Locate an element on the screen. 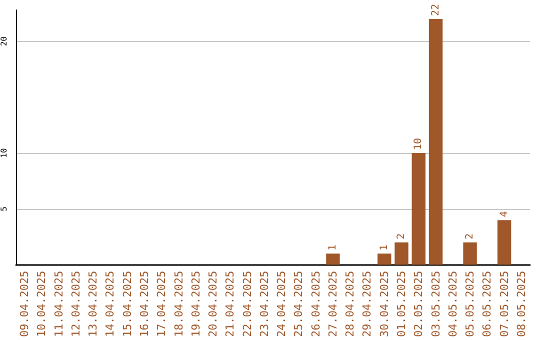  x-tick-label: 06.05.2025 is located at coordinates (487, 304).